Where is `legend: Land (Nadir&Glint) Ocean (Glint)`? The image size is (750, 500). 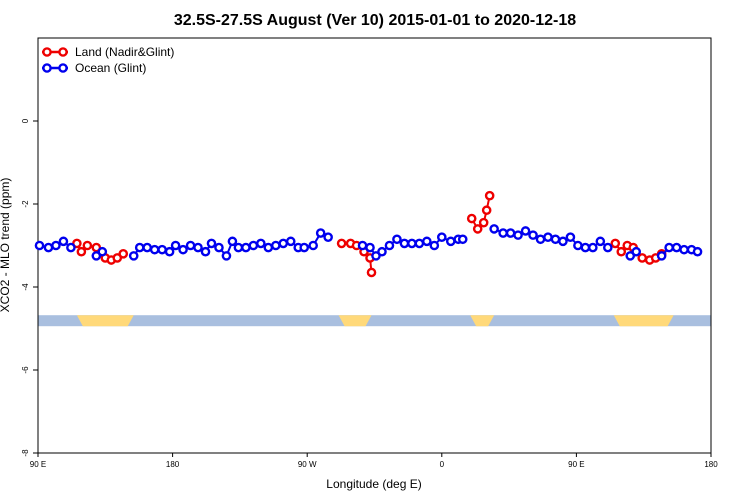 legend: Land (Nadir&Glint) Ocean (Glint) is located at coordinates (108, 60).